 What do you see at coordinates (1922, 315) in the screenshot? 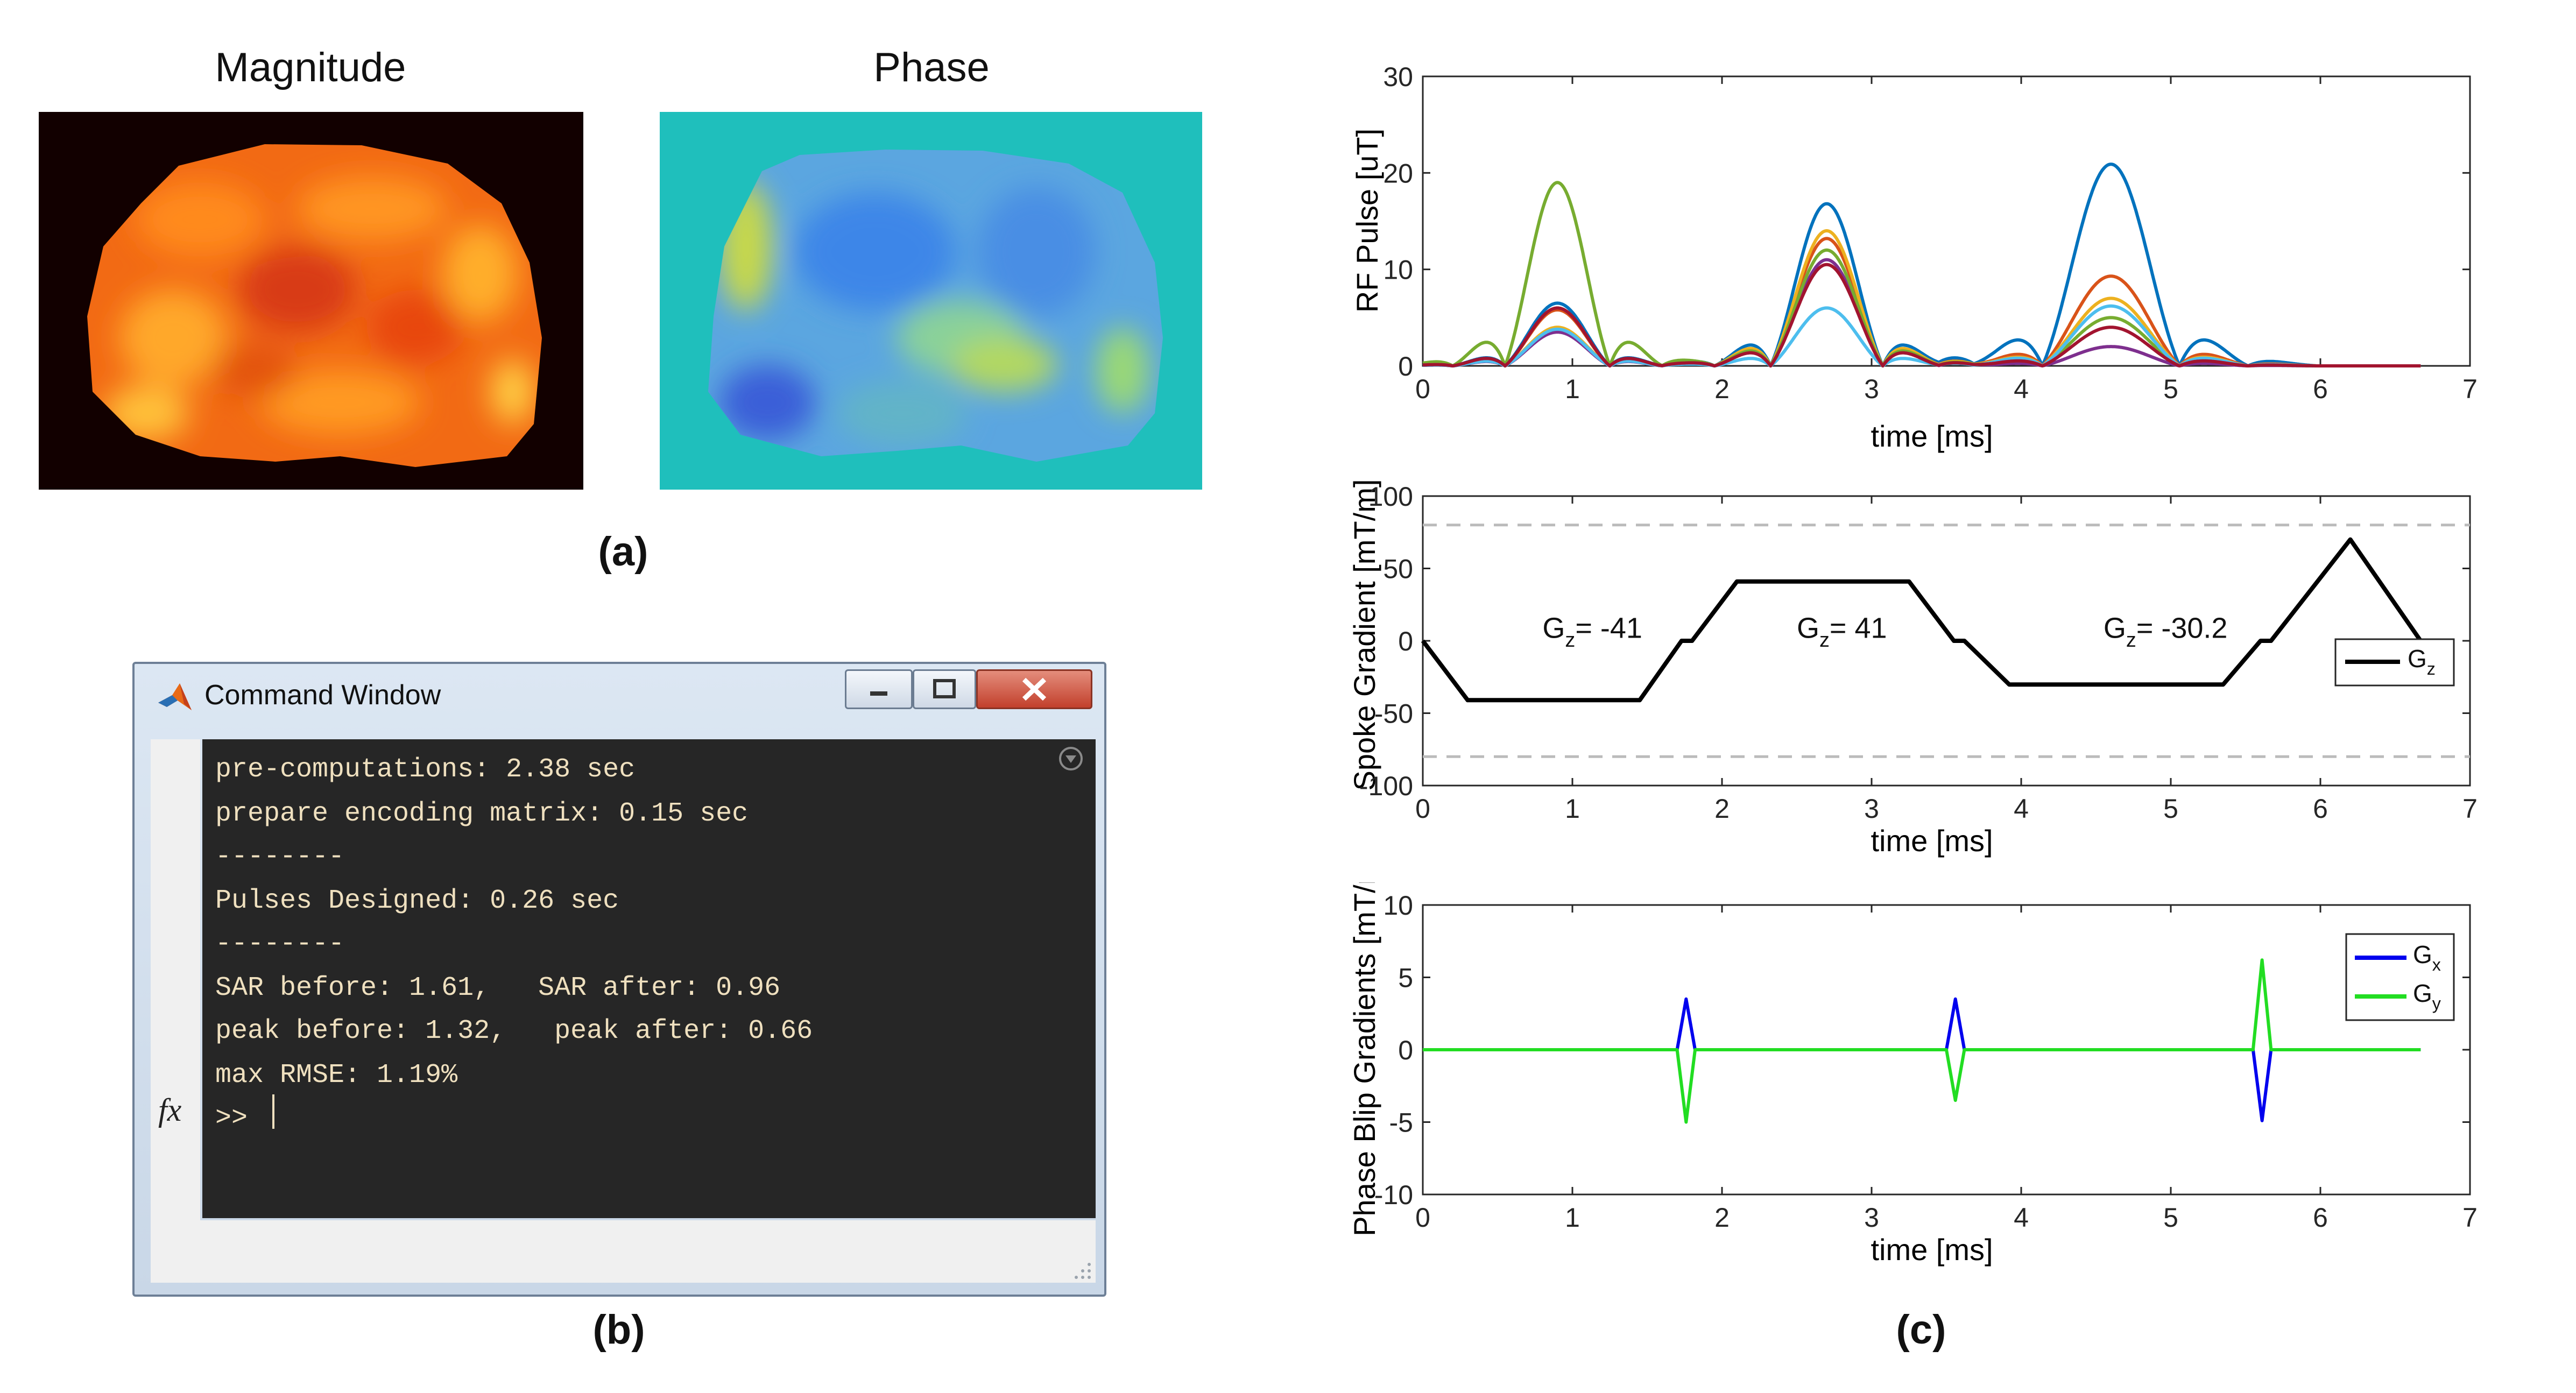
I see `rf-series-line` at bounding box center [1922, 315].